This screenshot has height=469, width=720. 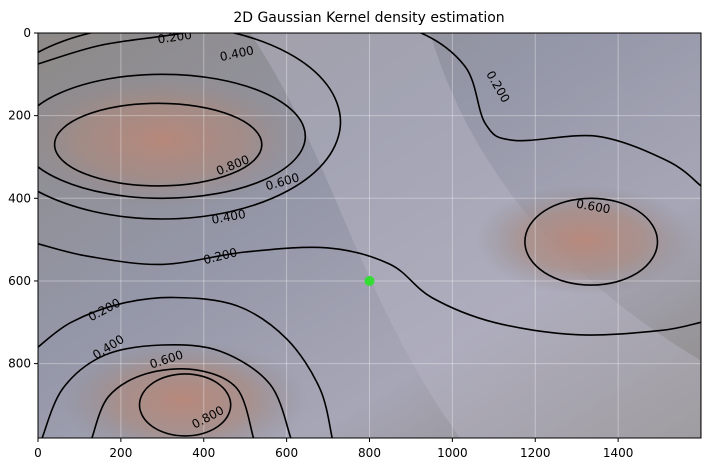 What do you see at coordinates (27, 33) in the screenshot?
I see `y-tick-label: 0` at bounding box center [27, 33].